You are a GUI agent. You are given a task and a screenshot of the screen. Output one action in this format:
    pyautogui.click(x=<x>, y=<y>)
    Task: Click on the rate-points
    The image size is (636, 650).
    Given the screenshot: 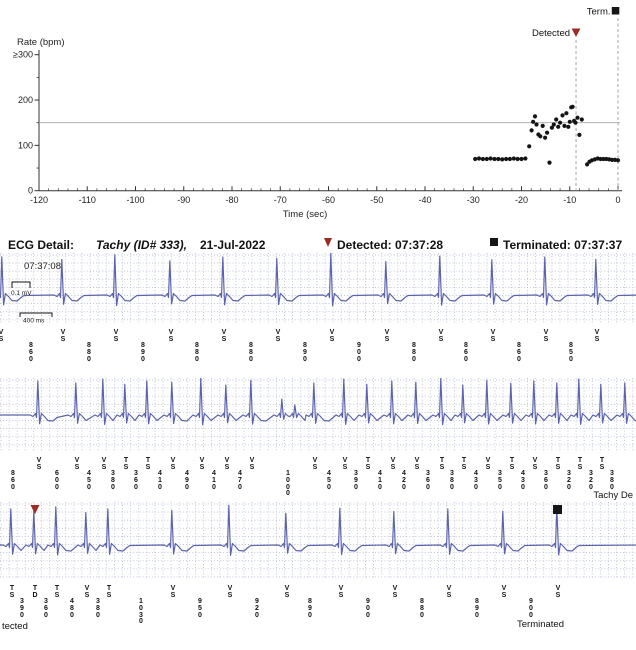 What is the action you would take?
    pyautogui.click(x=547, y=135)
    